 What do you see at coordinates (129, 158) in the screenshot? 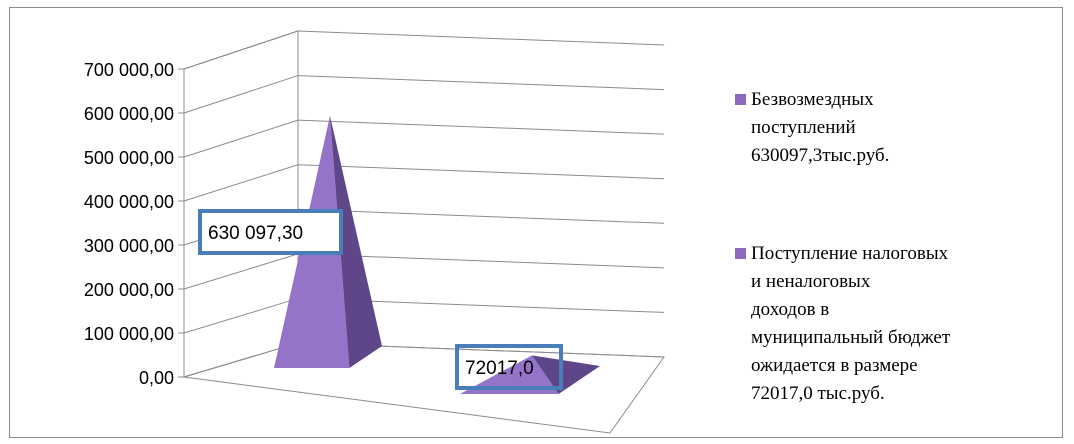
I see `y-tick-label: 500 000,00` at bounding box center [129, 158].